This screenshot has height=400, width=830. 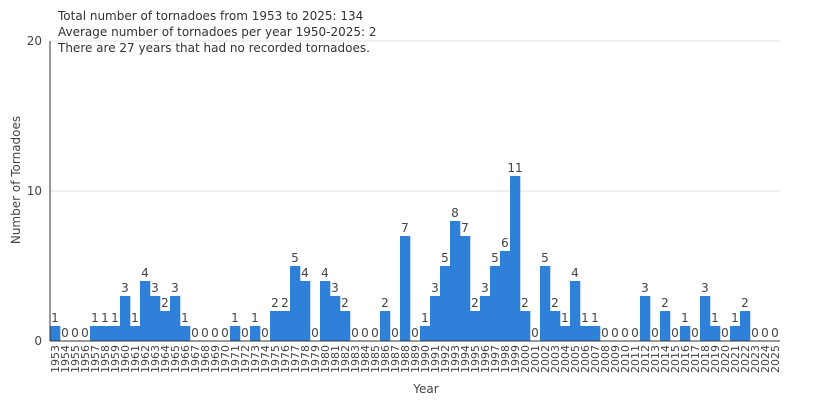 What do you see at coordinates (165, 359) in the screenshot?
I see `x-tick-label: 1964` at bounding box center [165, 359].